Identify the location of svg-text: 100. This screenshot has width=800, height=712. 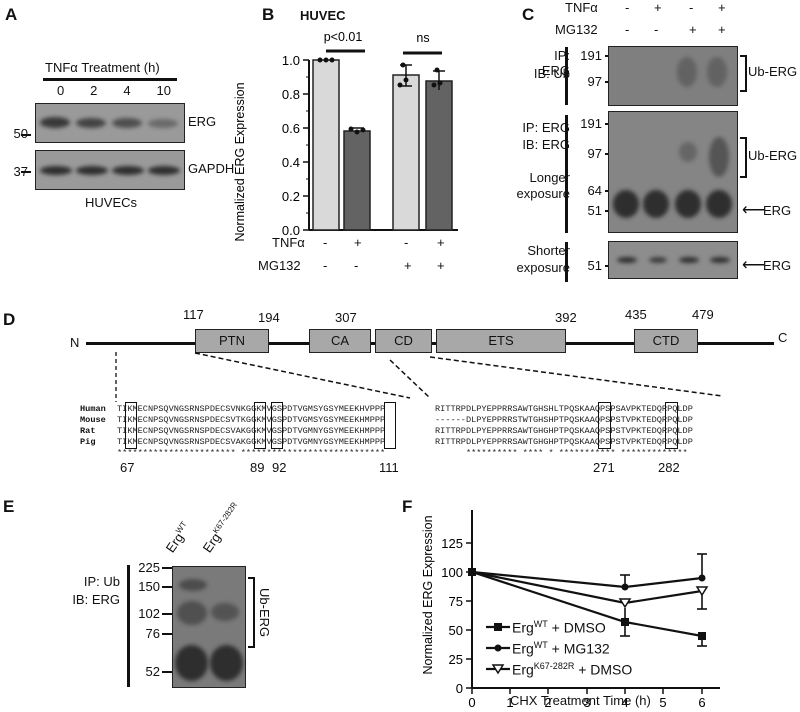
(452, 572).